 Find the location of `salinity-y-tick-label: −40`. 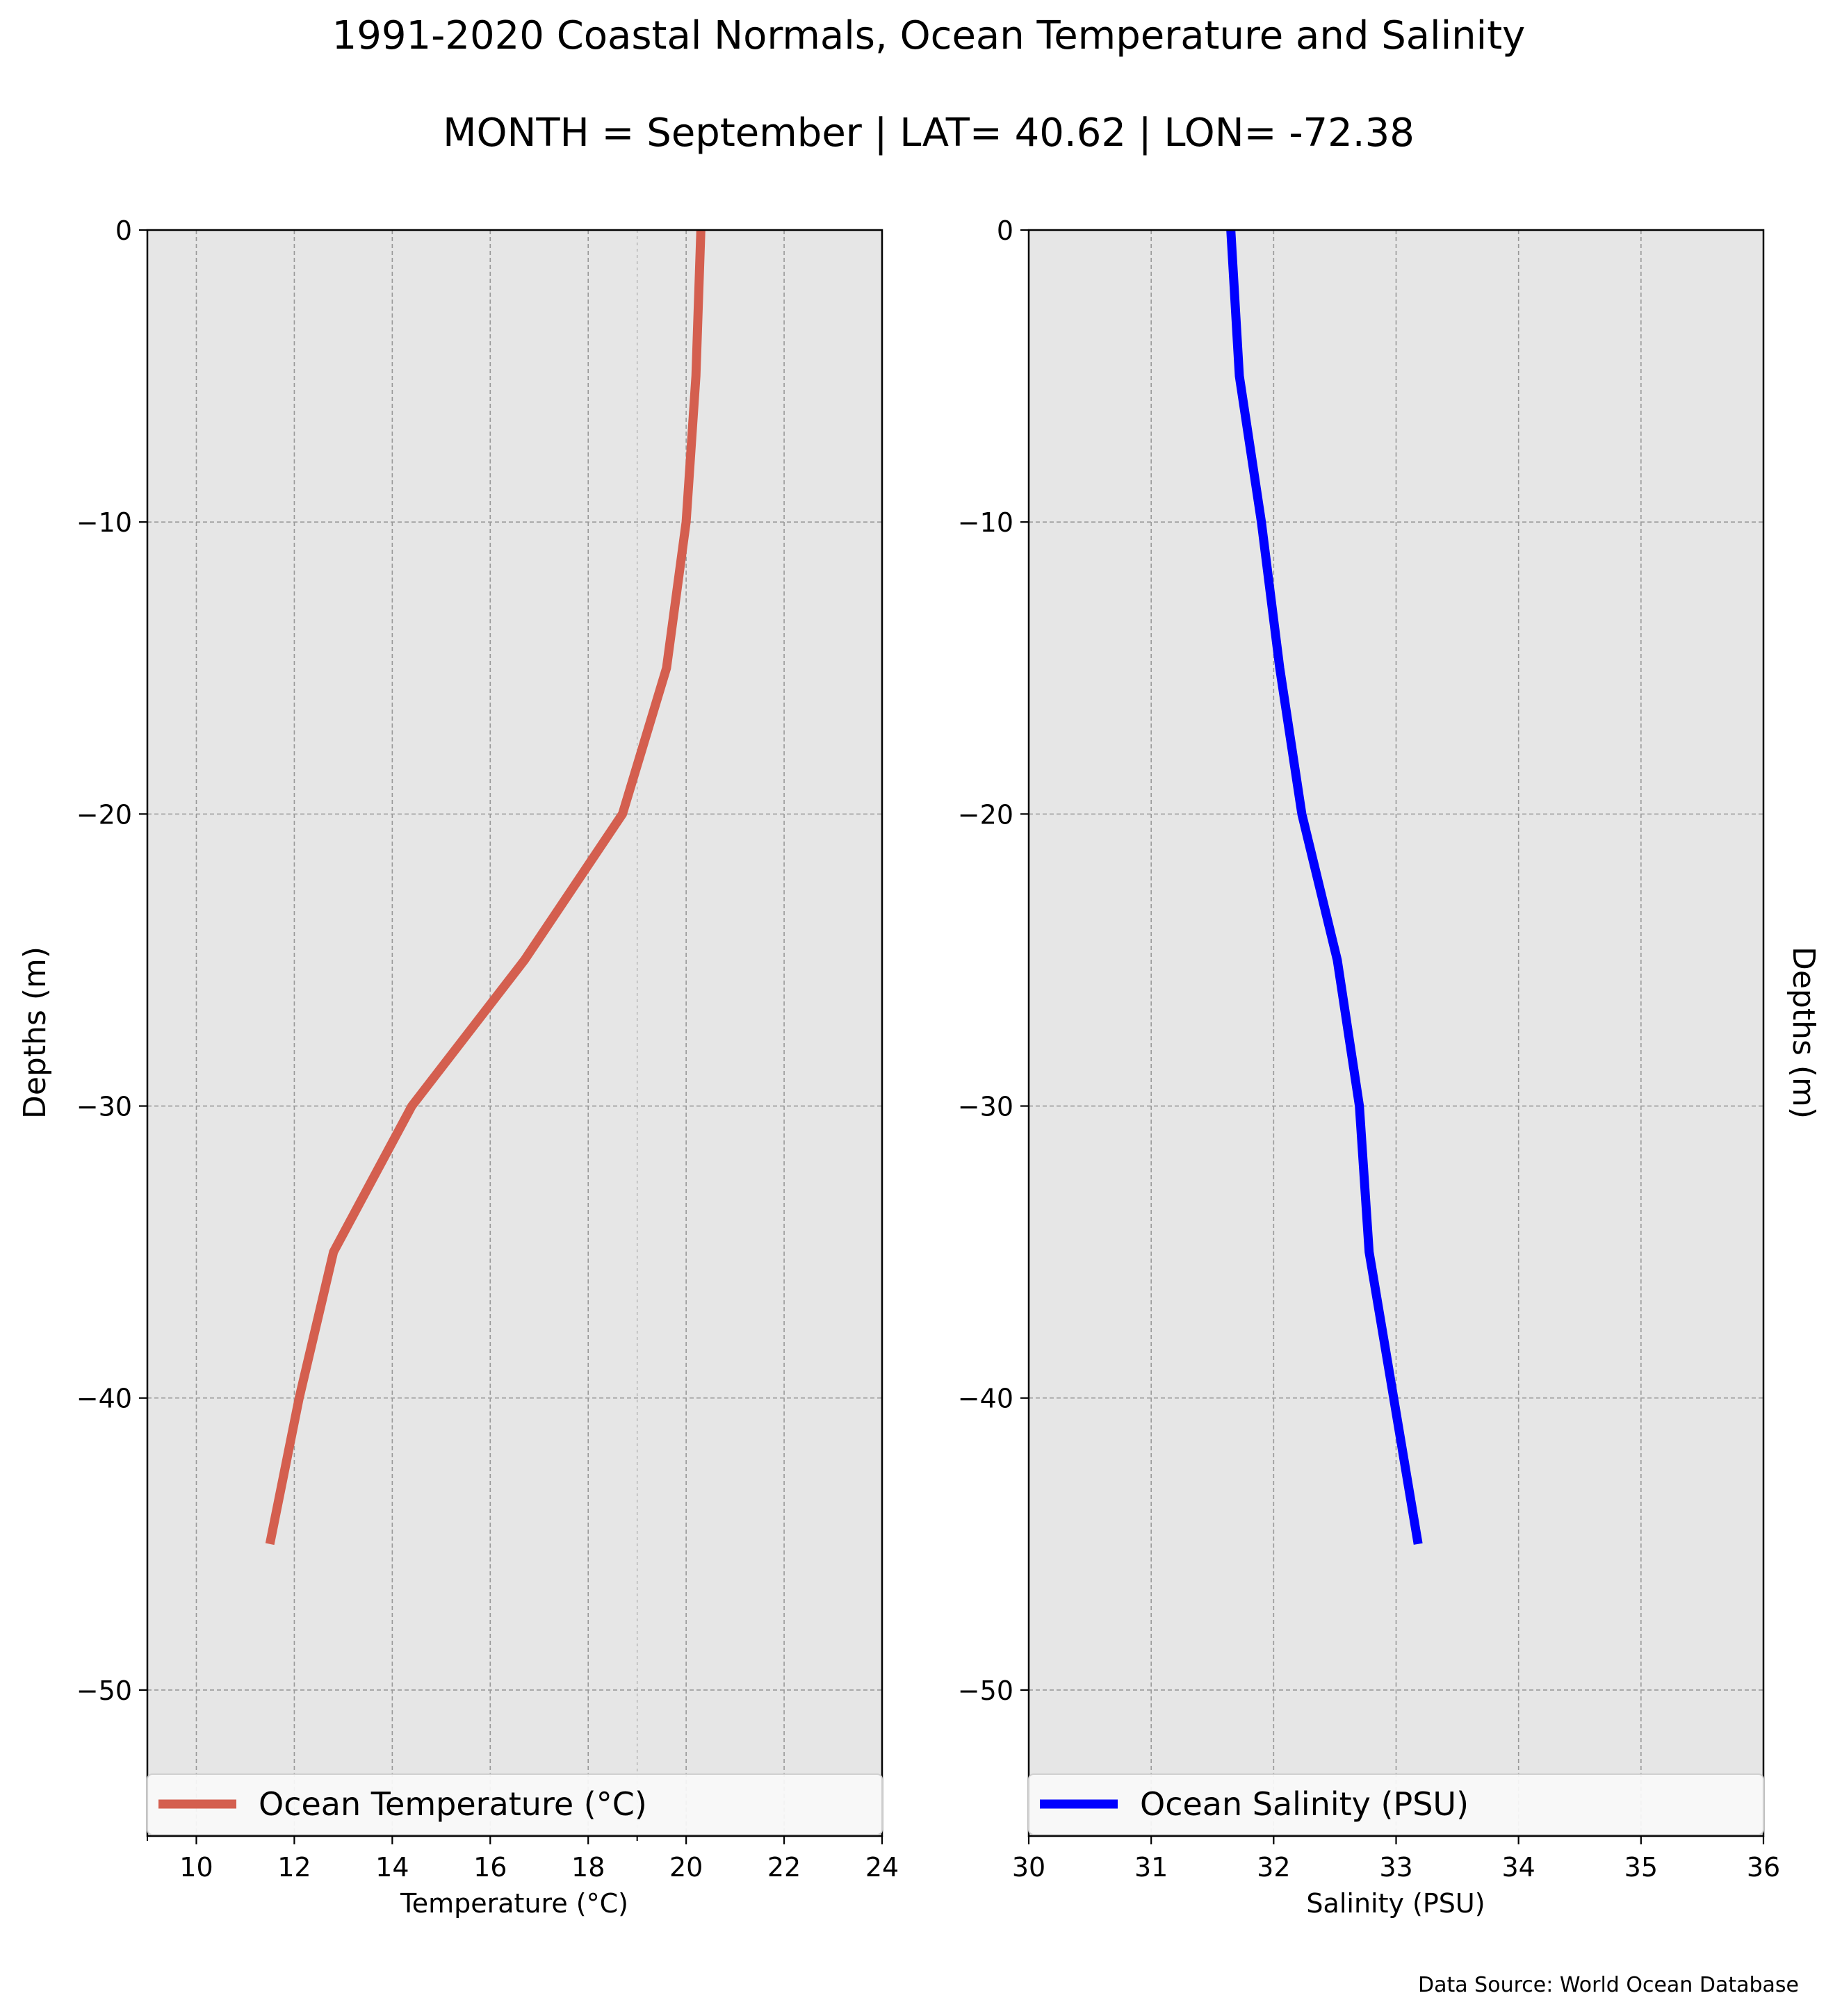

salinity-y-tick-label: −40 is located at coordinates (985, 1399).